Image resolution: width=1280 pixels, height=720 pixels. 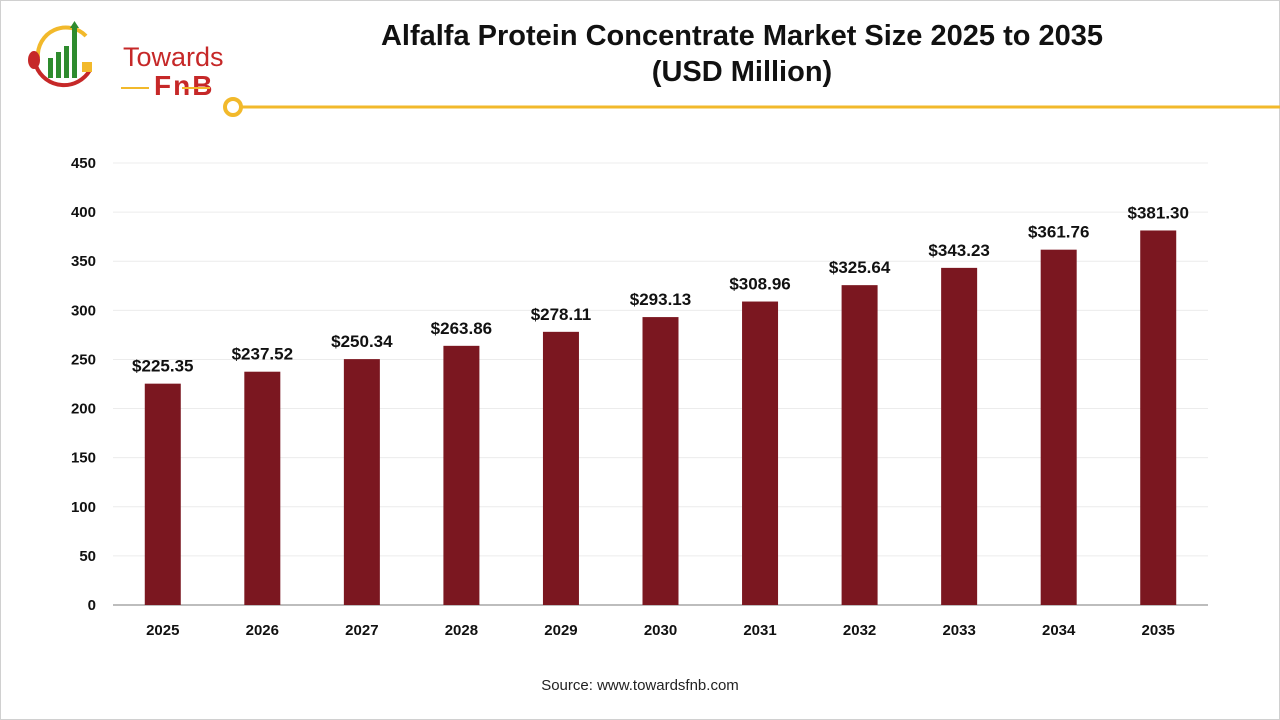 I want to click on data-label: $278.11, so click(x=561, y=314).